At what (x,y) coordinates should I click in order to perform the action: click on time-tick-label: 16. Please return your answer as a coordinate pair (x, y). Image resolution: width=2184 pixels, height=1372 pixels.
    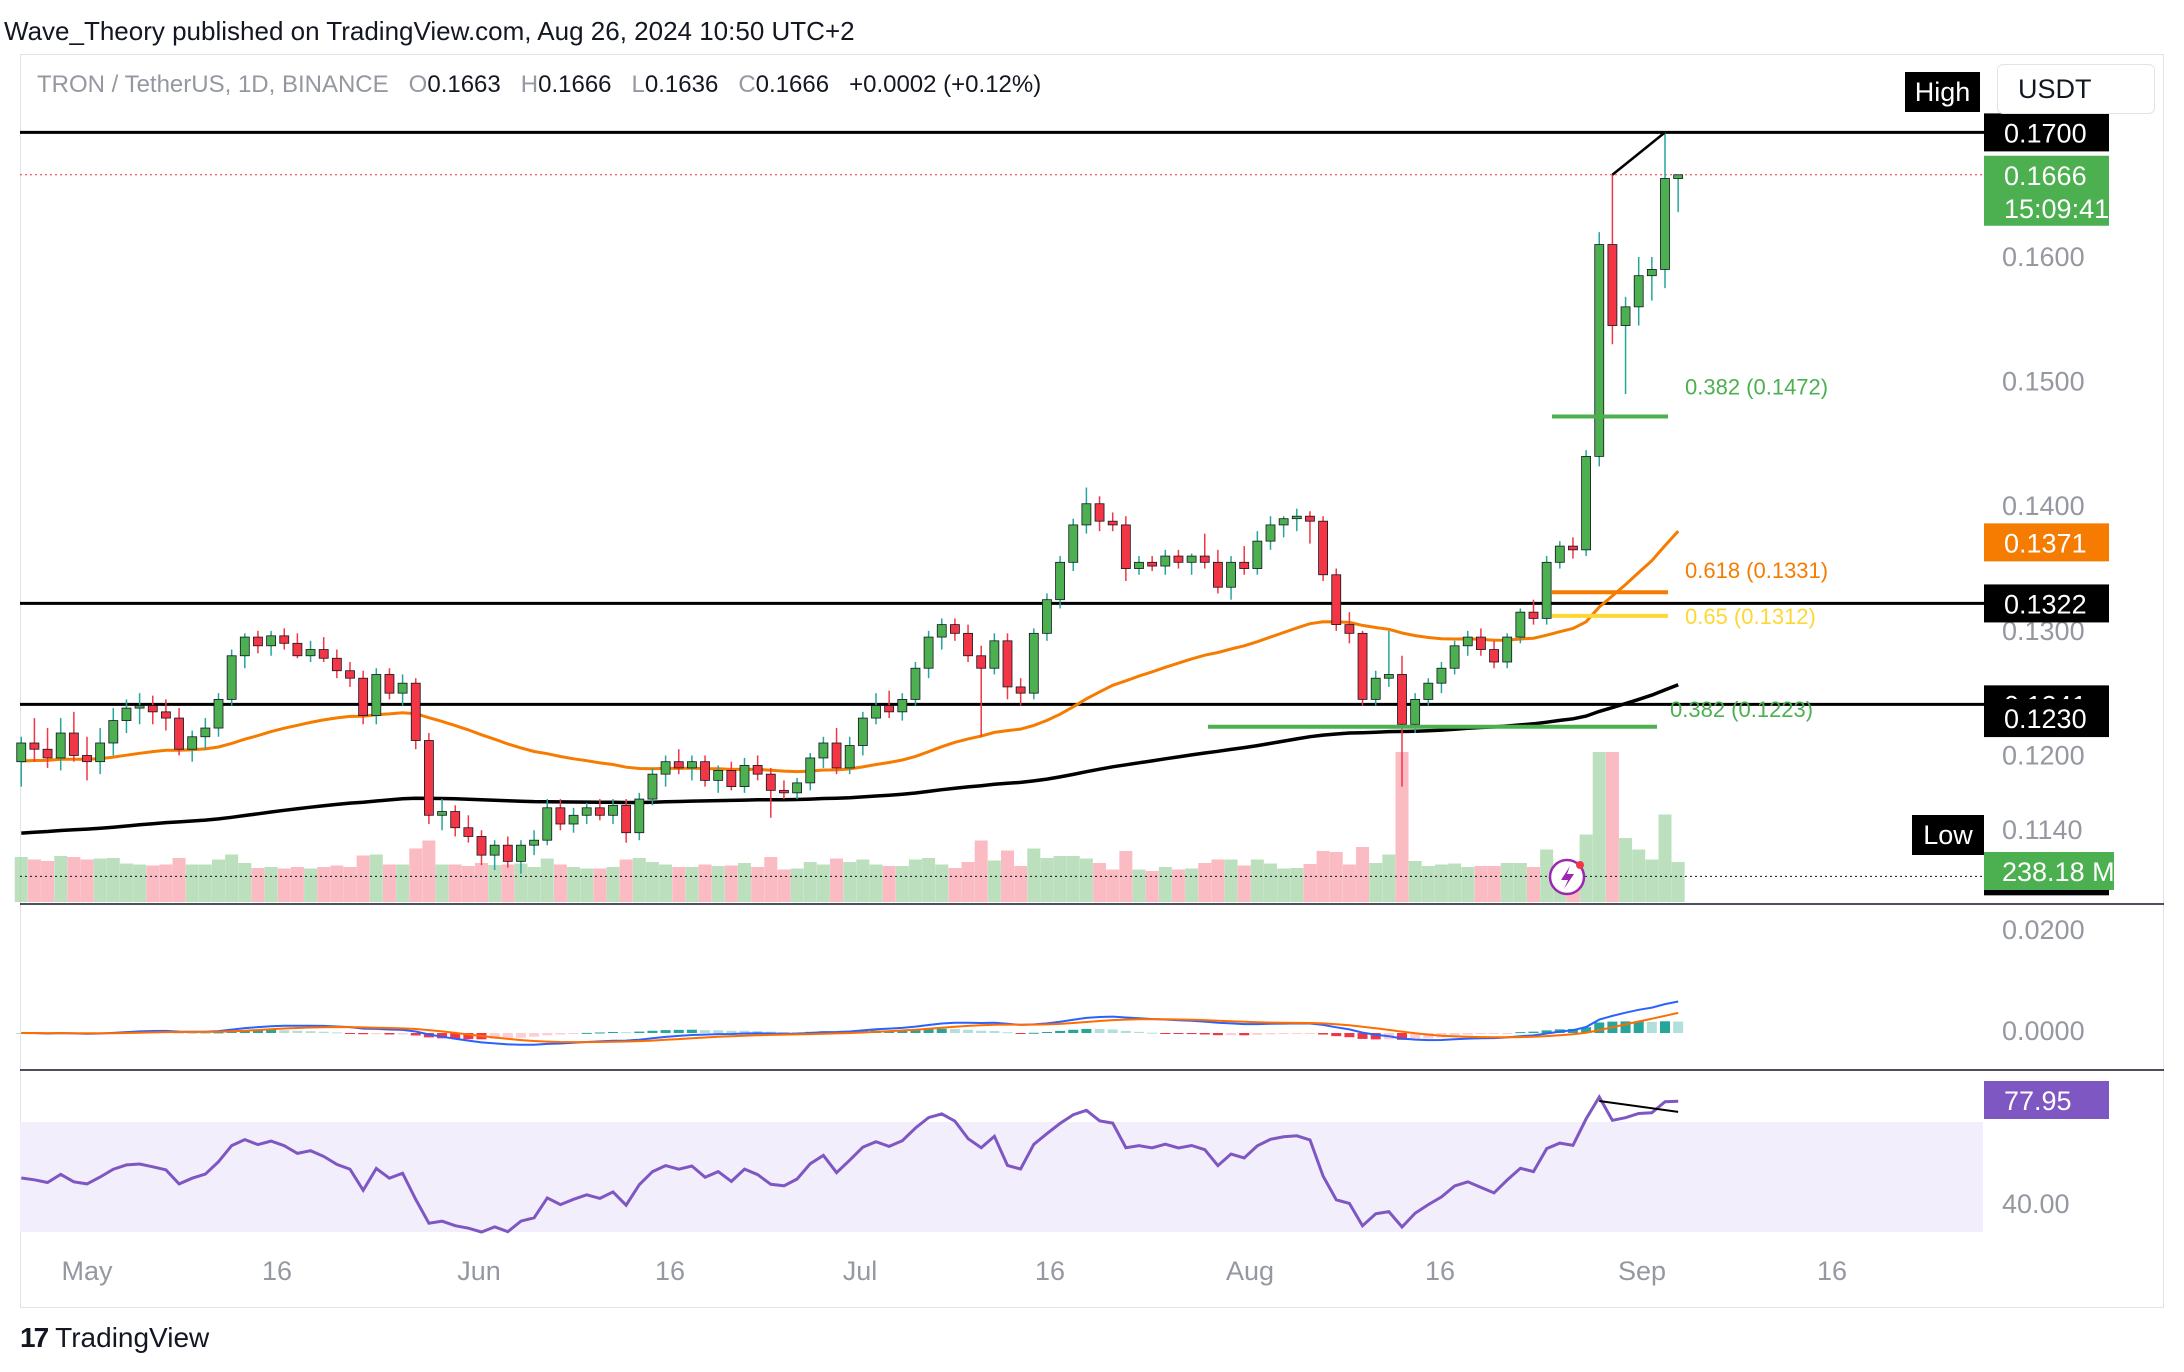
    Looking at the image, I should click on (1050, 1271).